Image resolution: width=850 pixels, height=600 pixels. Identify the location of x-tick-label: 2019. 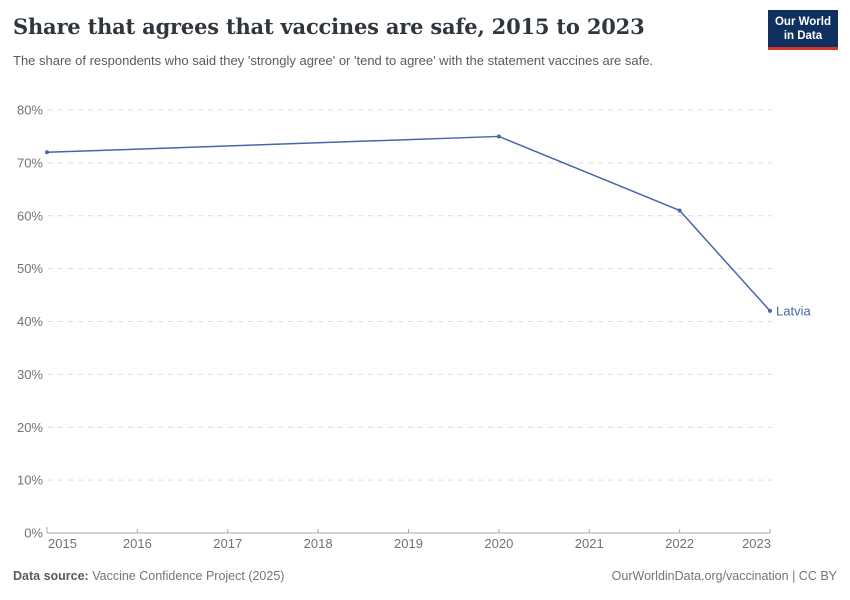
(408, 543).